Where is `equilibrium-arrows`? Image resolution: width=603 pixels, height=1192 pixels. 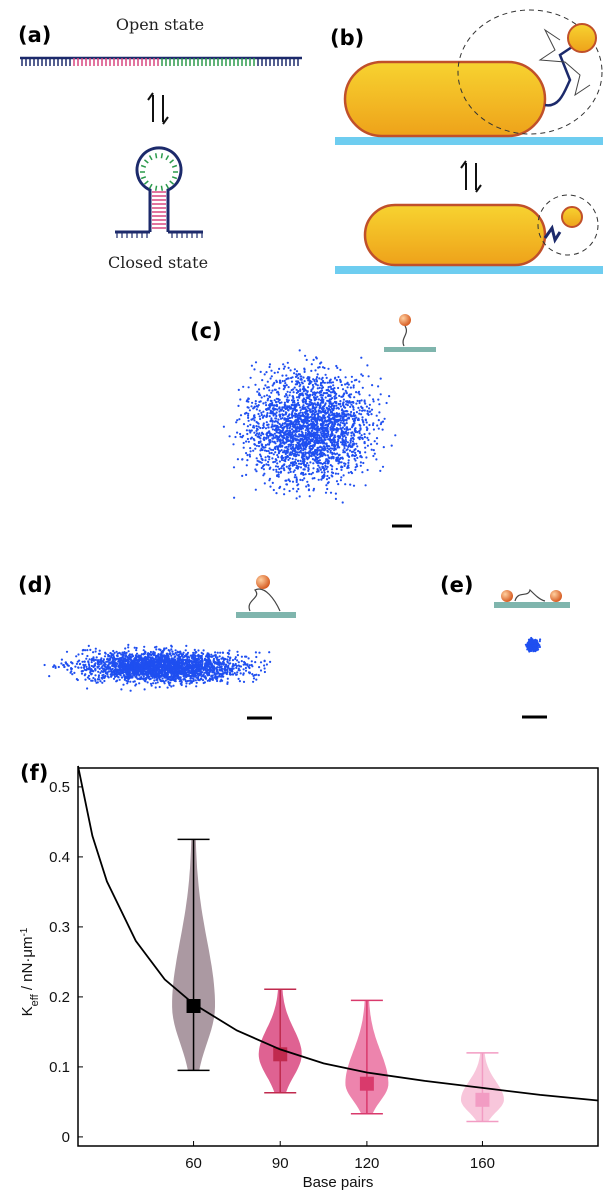 equilibrium-arrows is located at coordinates (471, 176).